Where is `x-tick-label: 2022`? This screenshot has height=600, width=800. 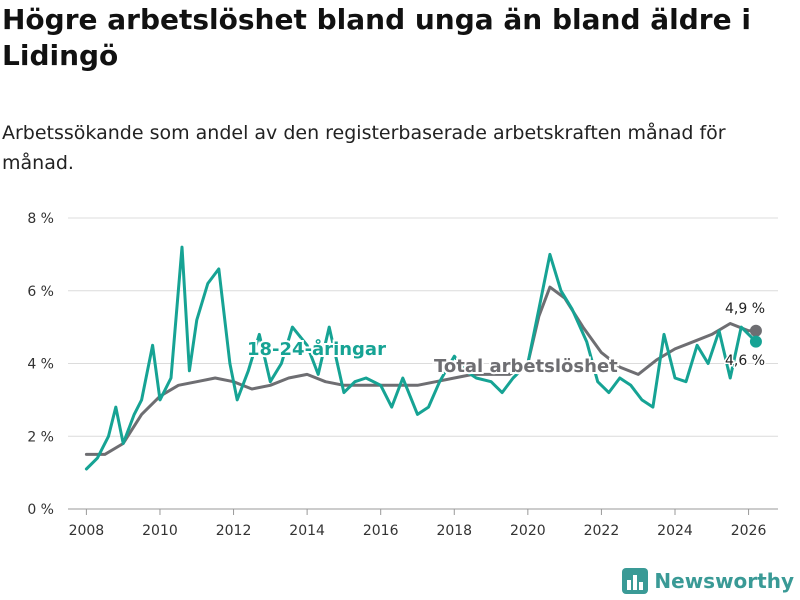 x-tick-label: 2022 is located at coordinates (602, 531).